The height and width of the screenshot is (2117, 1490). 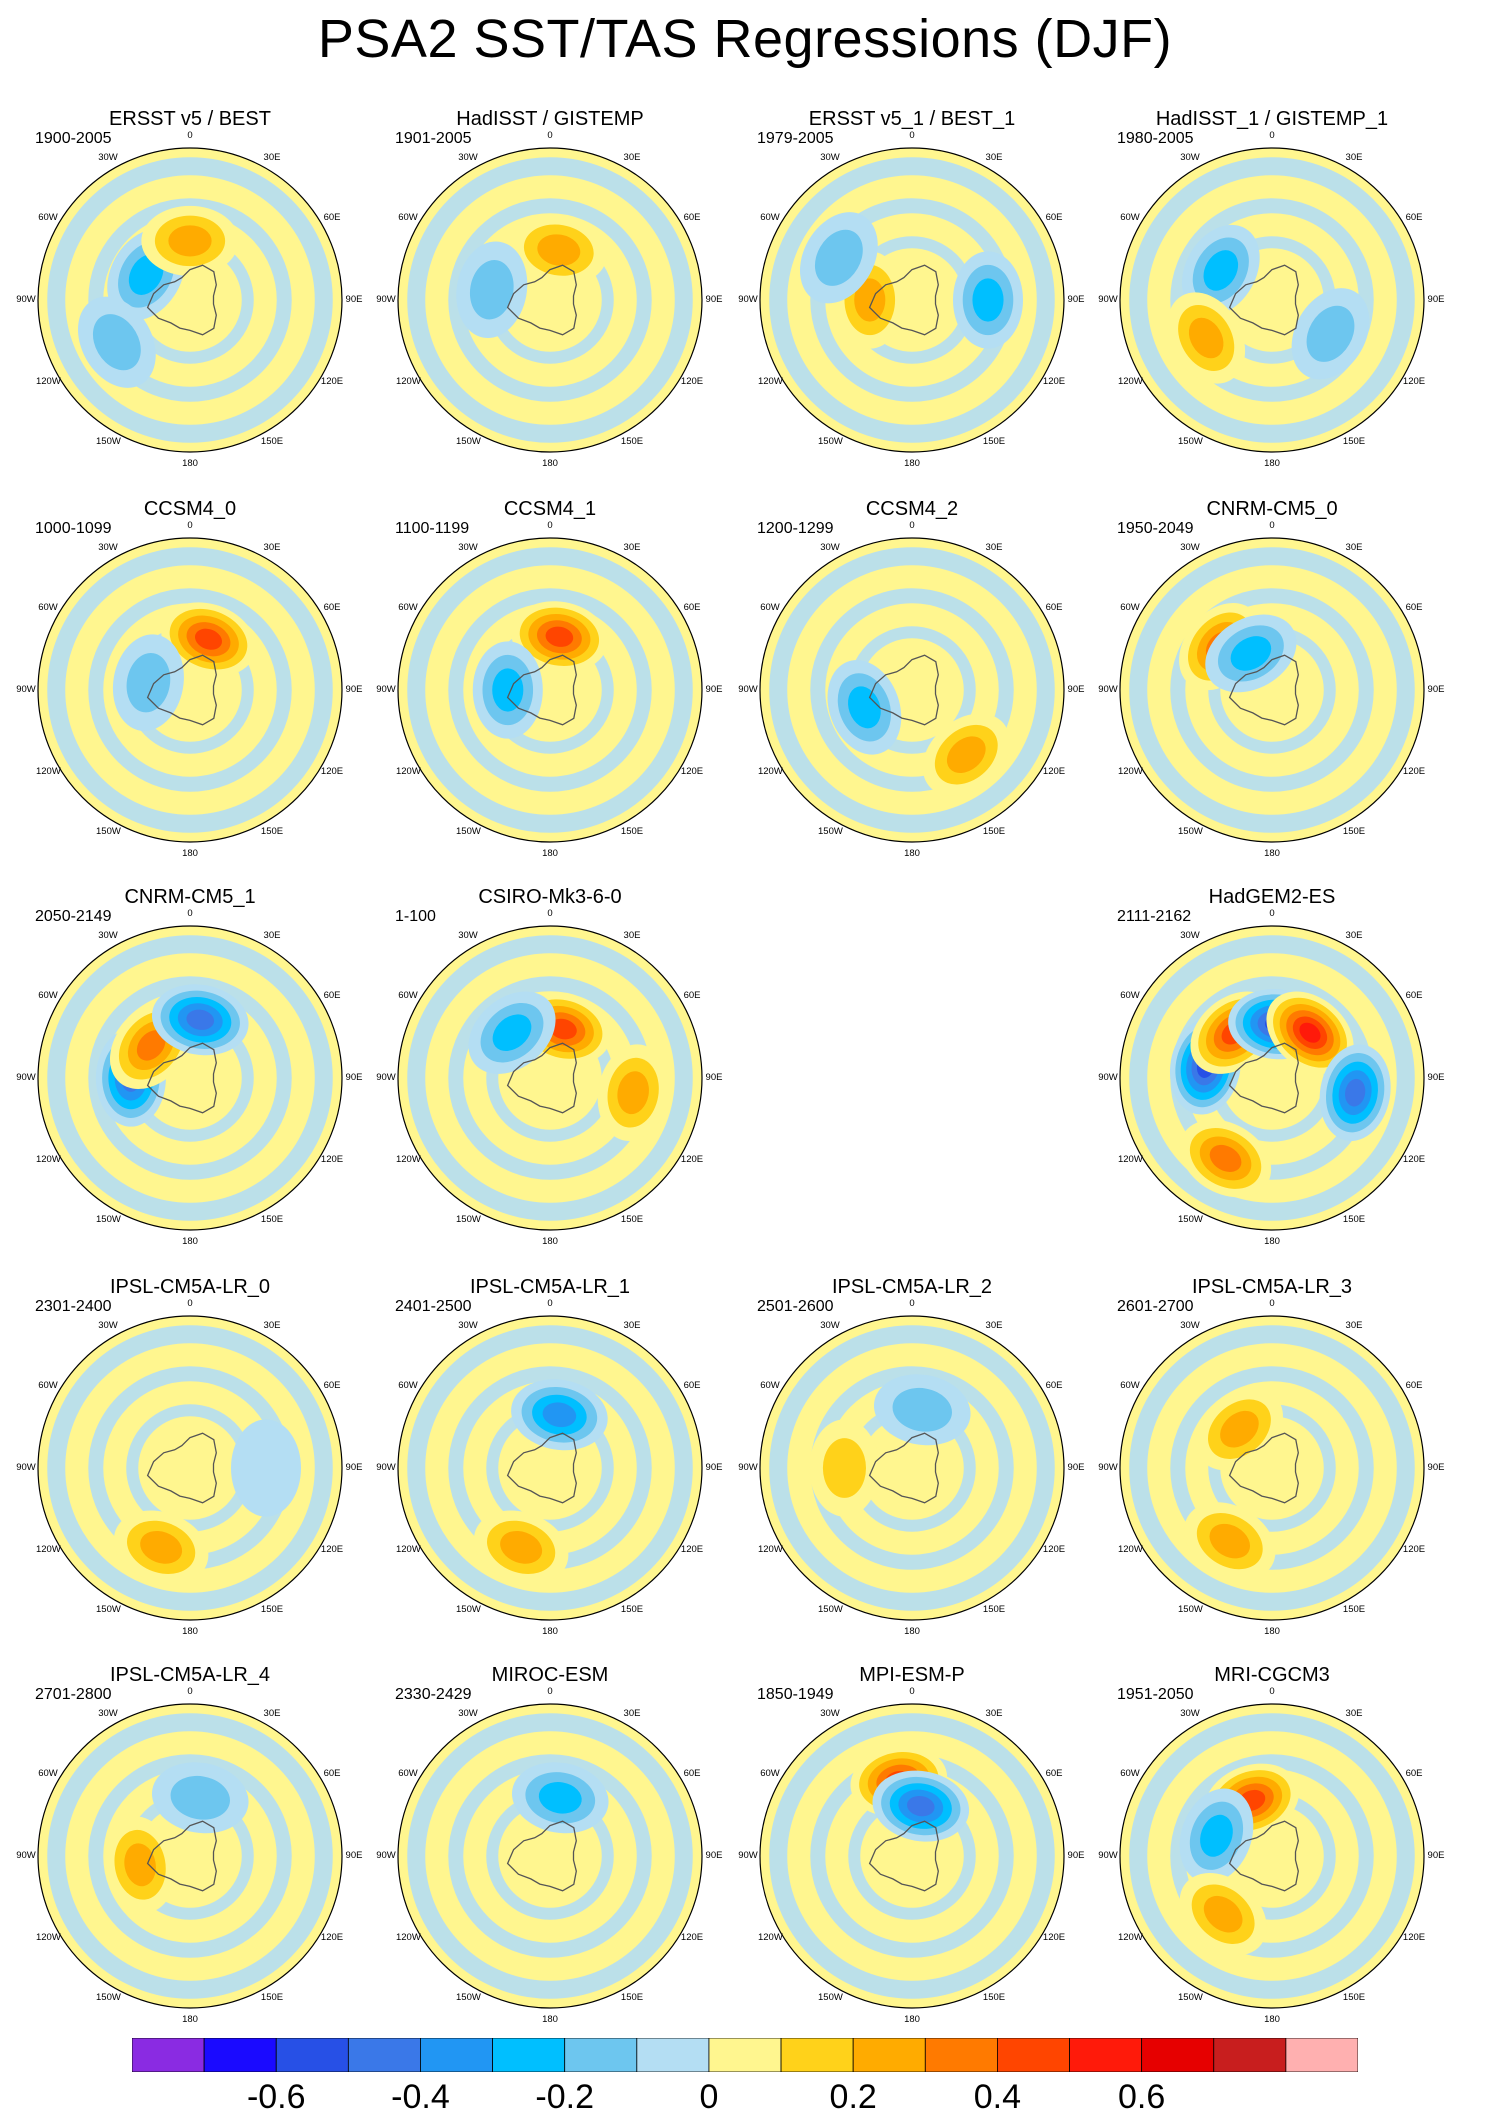 What do you see at coordinates (550, 1287) in the screenshot?
I see `panel-title: IPSL-CM5A-LR_1` at bounding box center [550, 1287].